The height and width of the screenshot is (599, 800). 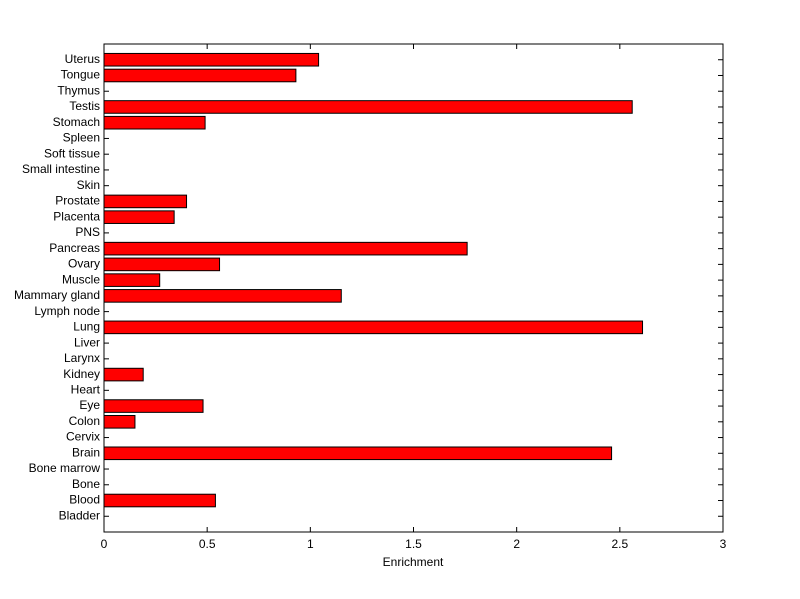 What do you see at coordinates (78, 90) in the screenshot?
I see `y-tick-label: Thymus` at bounding box center [78, 90].